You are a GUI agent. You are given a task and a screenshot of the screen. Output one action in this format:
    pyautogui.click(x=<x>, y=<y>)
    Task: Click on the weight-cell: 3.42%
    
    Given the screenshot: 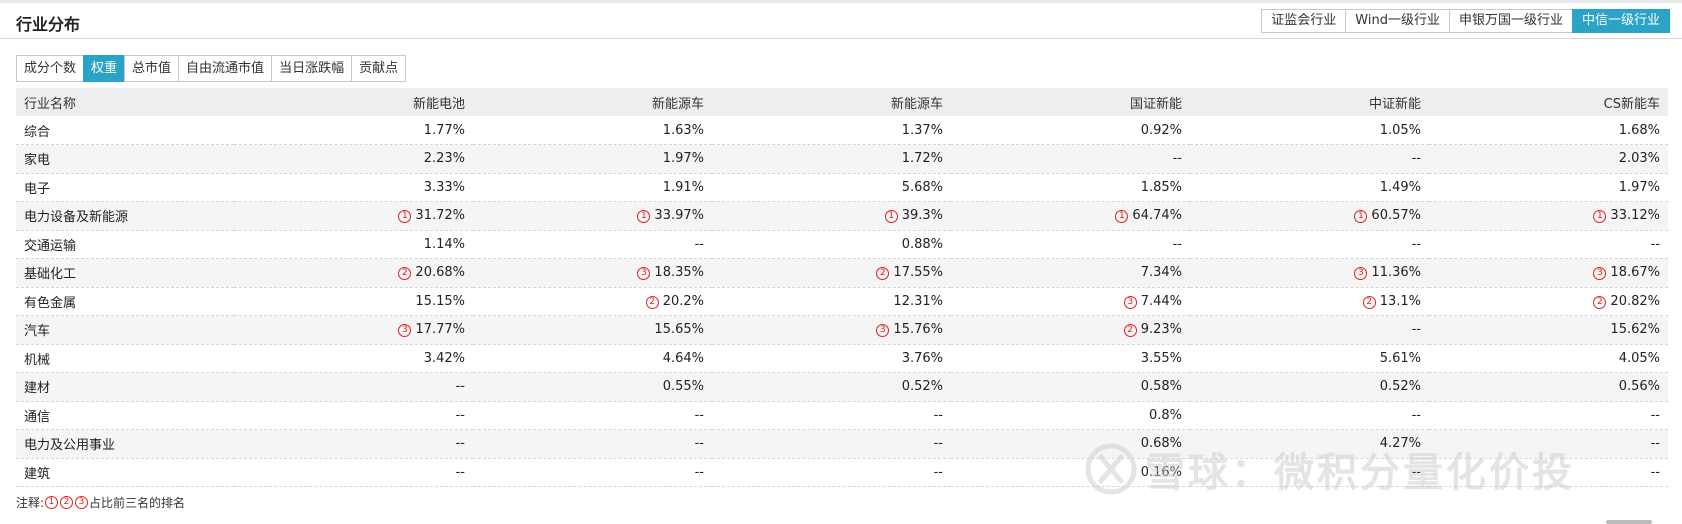 What is the action you would take?
    pyautogui.click(x=353, y=358)
    